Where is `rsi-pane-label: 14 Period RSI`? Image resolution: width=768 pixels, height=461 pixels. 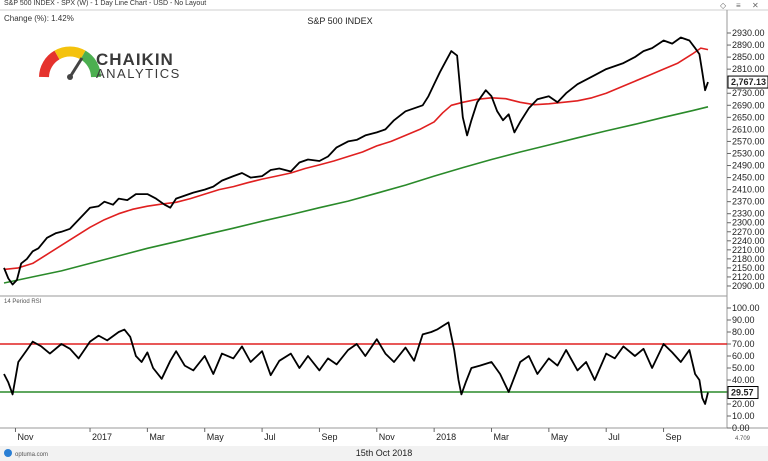 rsi-pane-label: 14 Period RSI is located at coordinates (23, 302).